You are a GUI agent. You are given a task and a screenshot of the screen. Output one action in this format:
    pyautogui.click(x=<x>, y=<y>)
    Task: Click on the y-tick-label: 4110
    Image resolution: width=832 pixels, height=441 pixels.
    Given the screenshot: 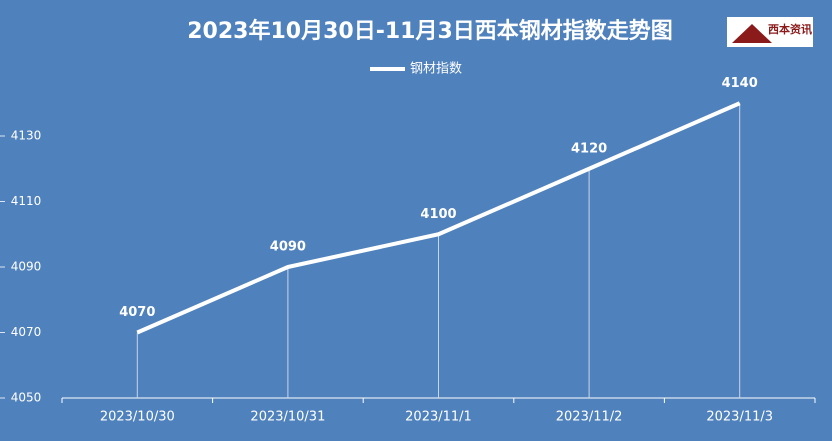 What is the action you would take?
    pyautogui.click(x=26, y=201)
    